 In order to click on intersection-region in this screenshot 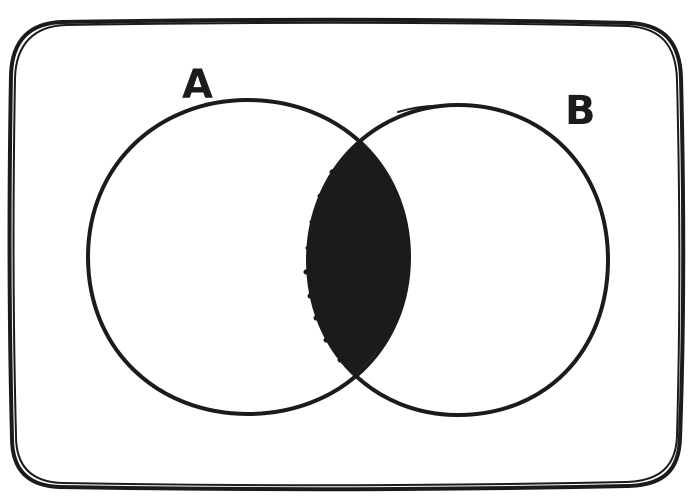, I will do `click(356, 259)`.